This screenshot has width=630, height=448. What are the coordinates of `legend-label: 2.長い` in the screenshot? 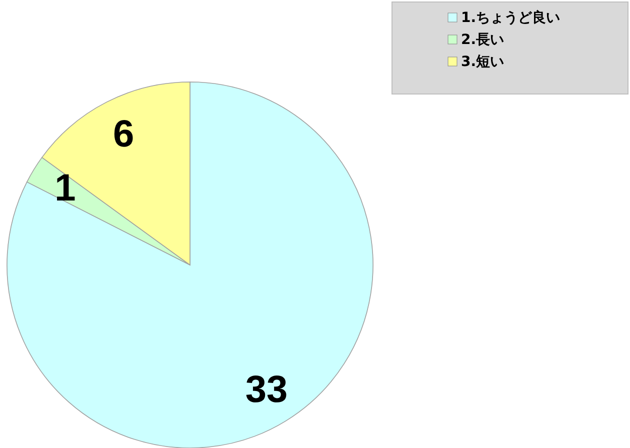 It's located at (482, 40).